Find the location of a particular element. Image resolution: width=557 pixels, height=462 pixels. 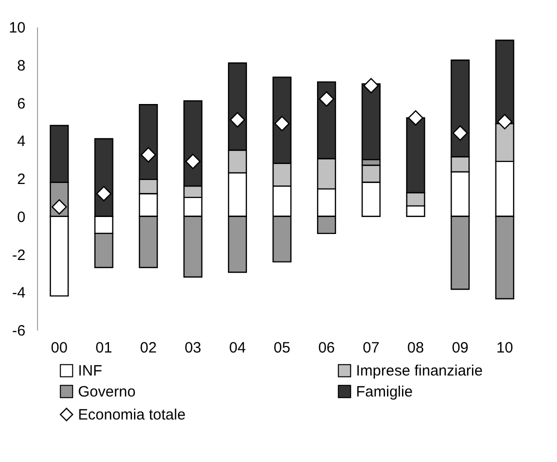

legend-label: Famiglie is located at coordinates (384, 392).